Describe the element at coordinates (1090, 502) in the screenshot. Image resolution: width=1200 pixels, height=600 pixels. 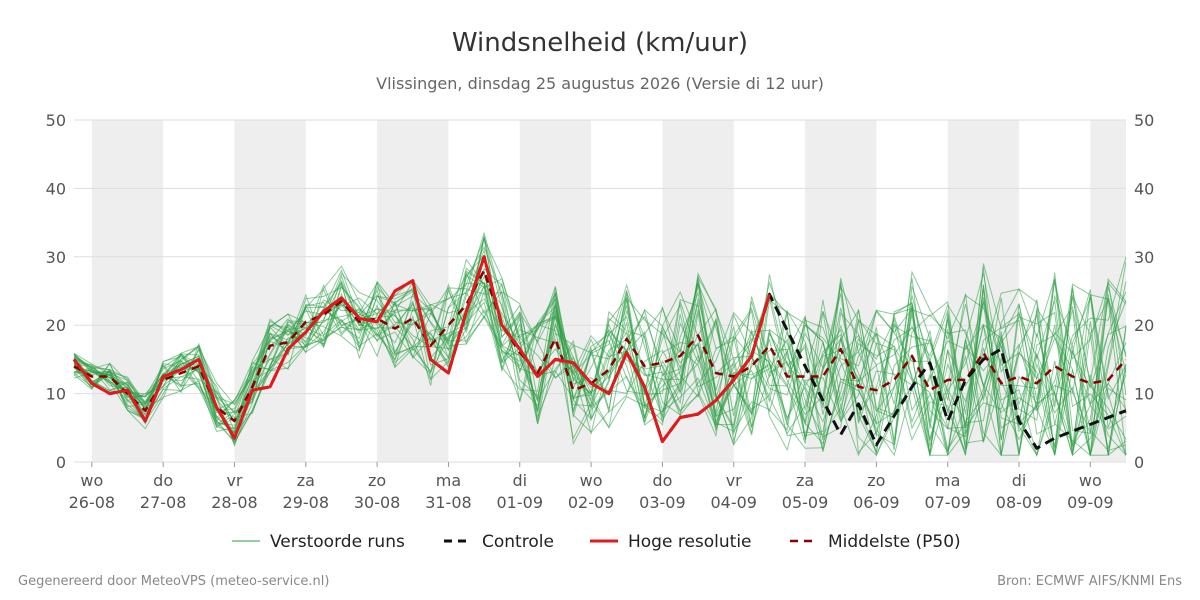
I see `x-tick-date: 09-09` at that location.